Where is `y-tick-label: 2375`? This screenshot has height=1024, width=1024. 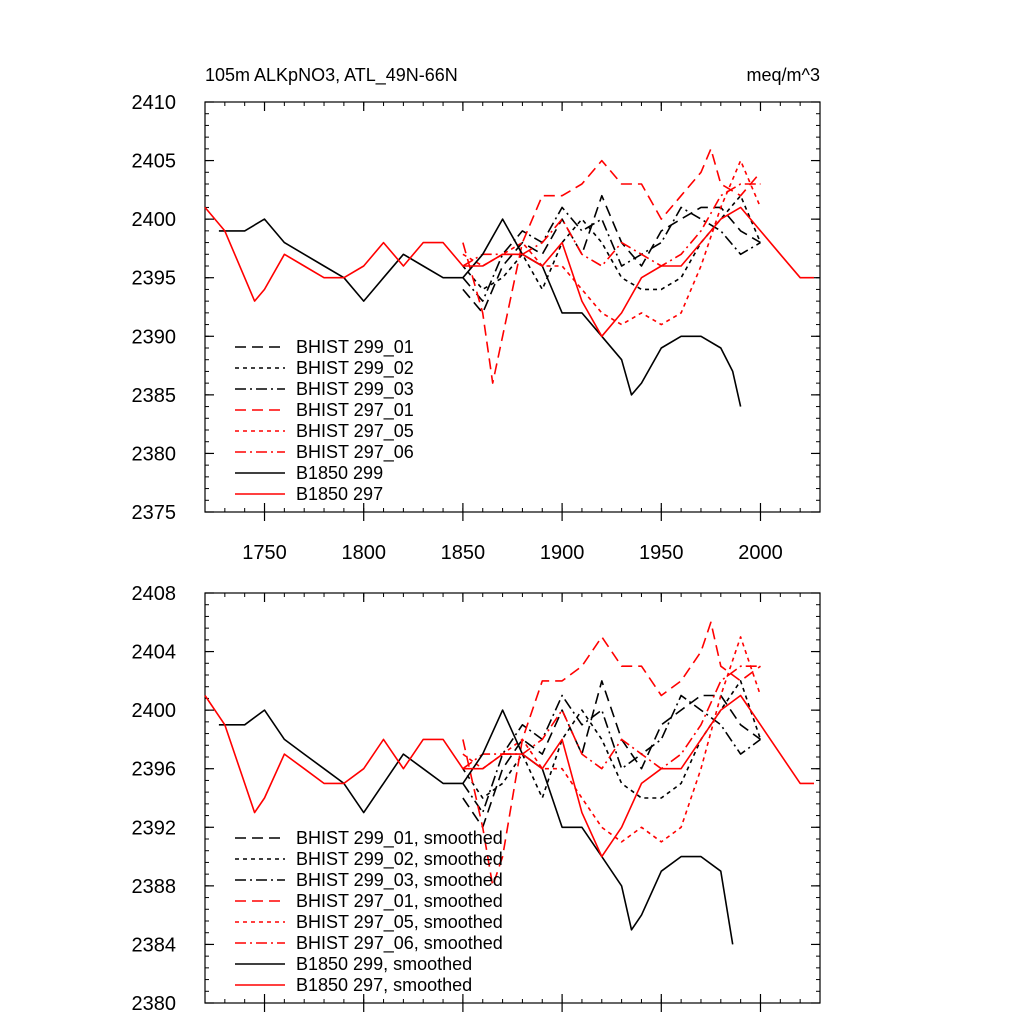 y-tick-label: 2375 is located at coordinates (154, 513).